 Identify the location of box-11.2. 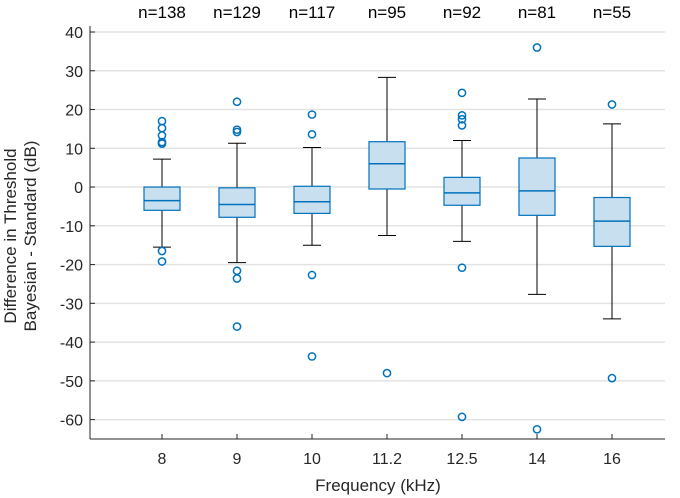
(387, 227).